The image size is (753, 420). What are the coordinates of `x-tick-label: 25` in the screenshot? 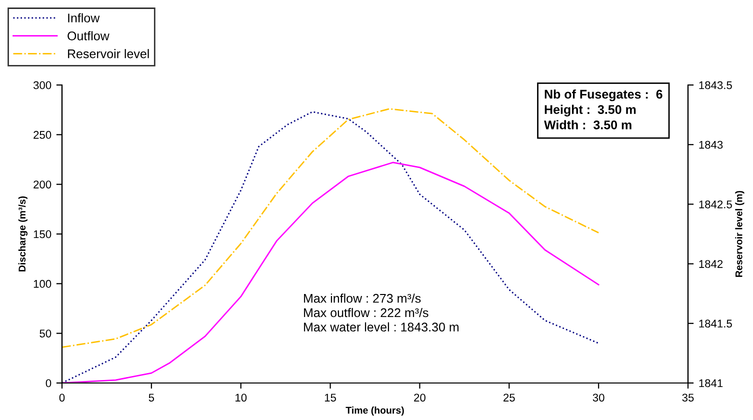 It's located at (509, 398).